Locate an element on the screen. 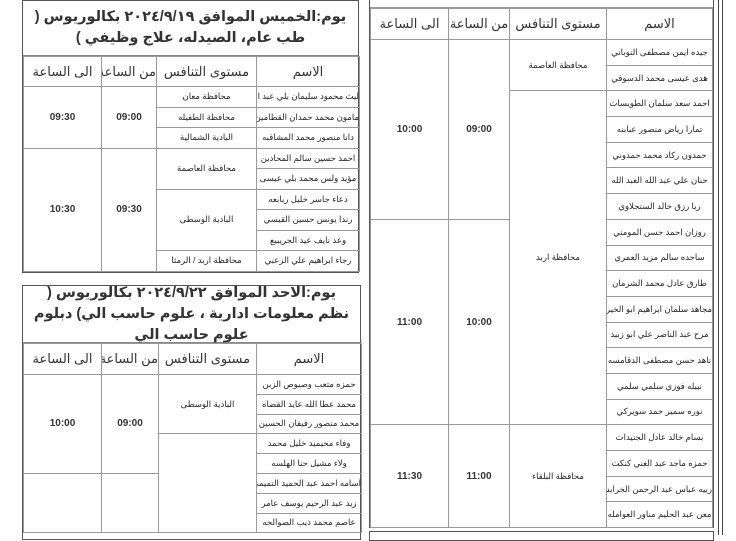  student-name: حمزه ماجد عبد الغني كنكت is located at coordinates (659, 463).